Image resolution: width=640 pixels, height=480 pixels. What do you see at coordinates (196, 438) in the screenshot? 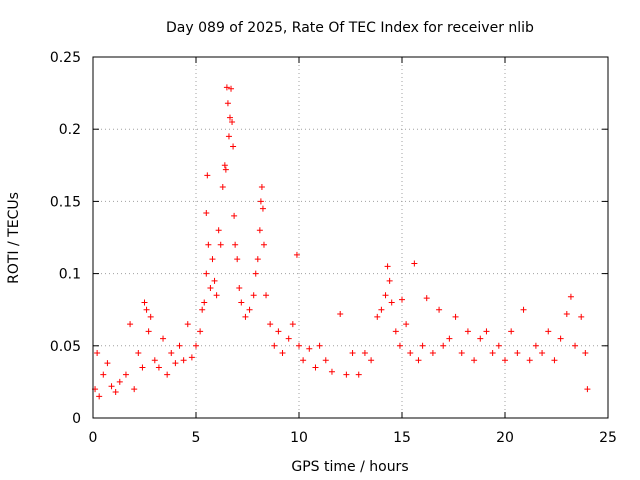
I see `x-tick-label: 5` at bounding box center [196, 438].